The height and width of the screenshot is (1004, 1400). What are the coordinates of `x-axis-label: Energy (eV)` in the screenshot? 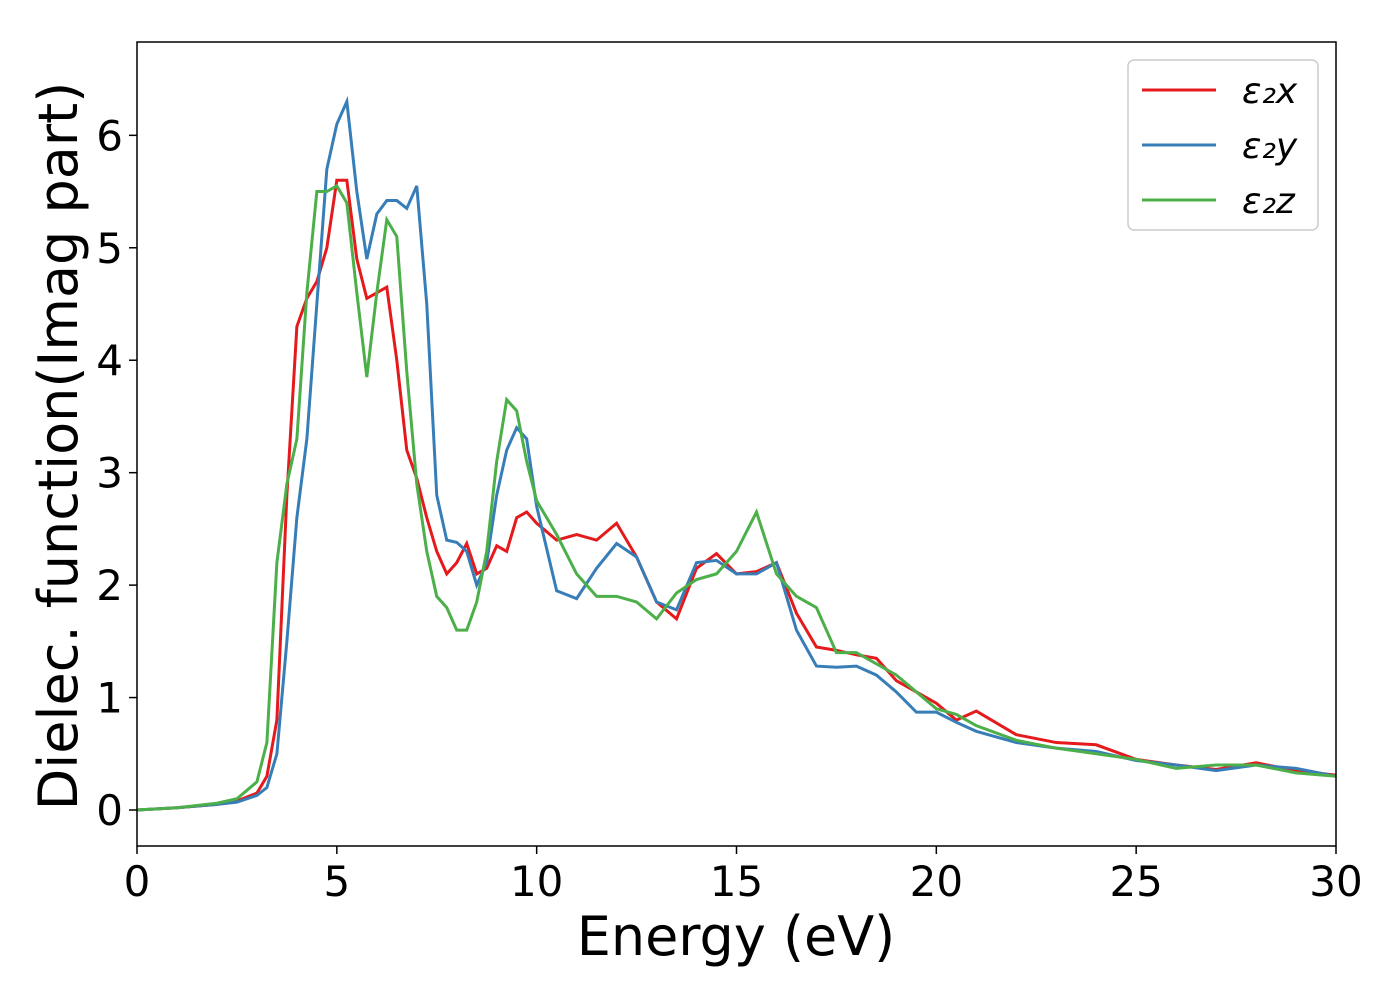 It's located at (736, 936).